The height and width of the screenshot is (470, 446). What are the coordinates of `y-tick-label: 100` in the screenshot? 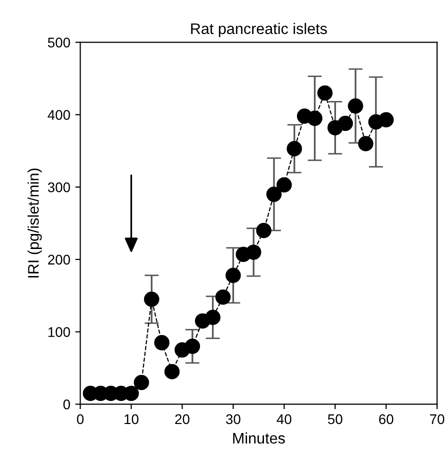 It's located at (59, 332).